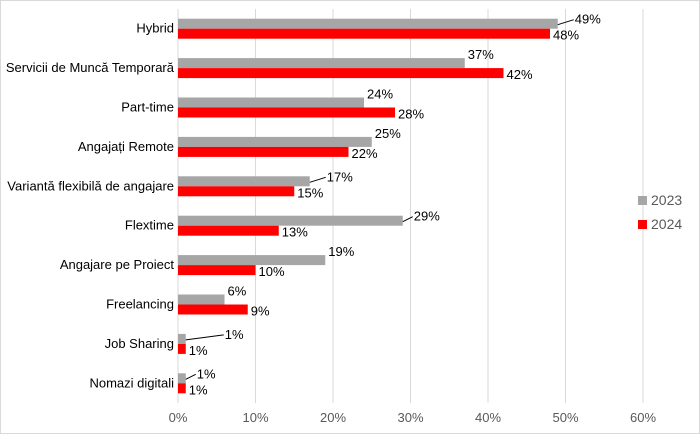  I want to click on category-label: Job Sharing, so click(139, 343).